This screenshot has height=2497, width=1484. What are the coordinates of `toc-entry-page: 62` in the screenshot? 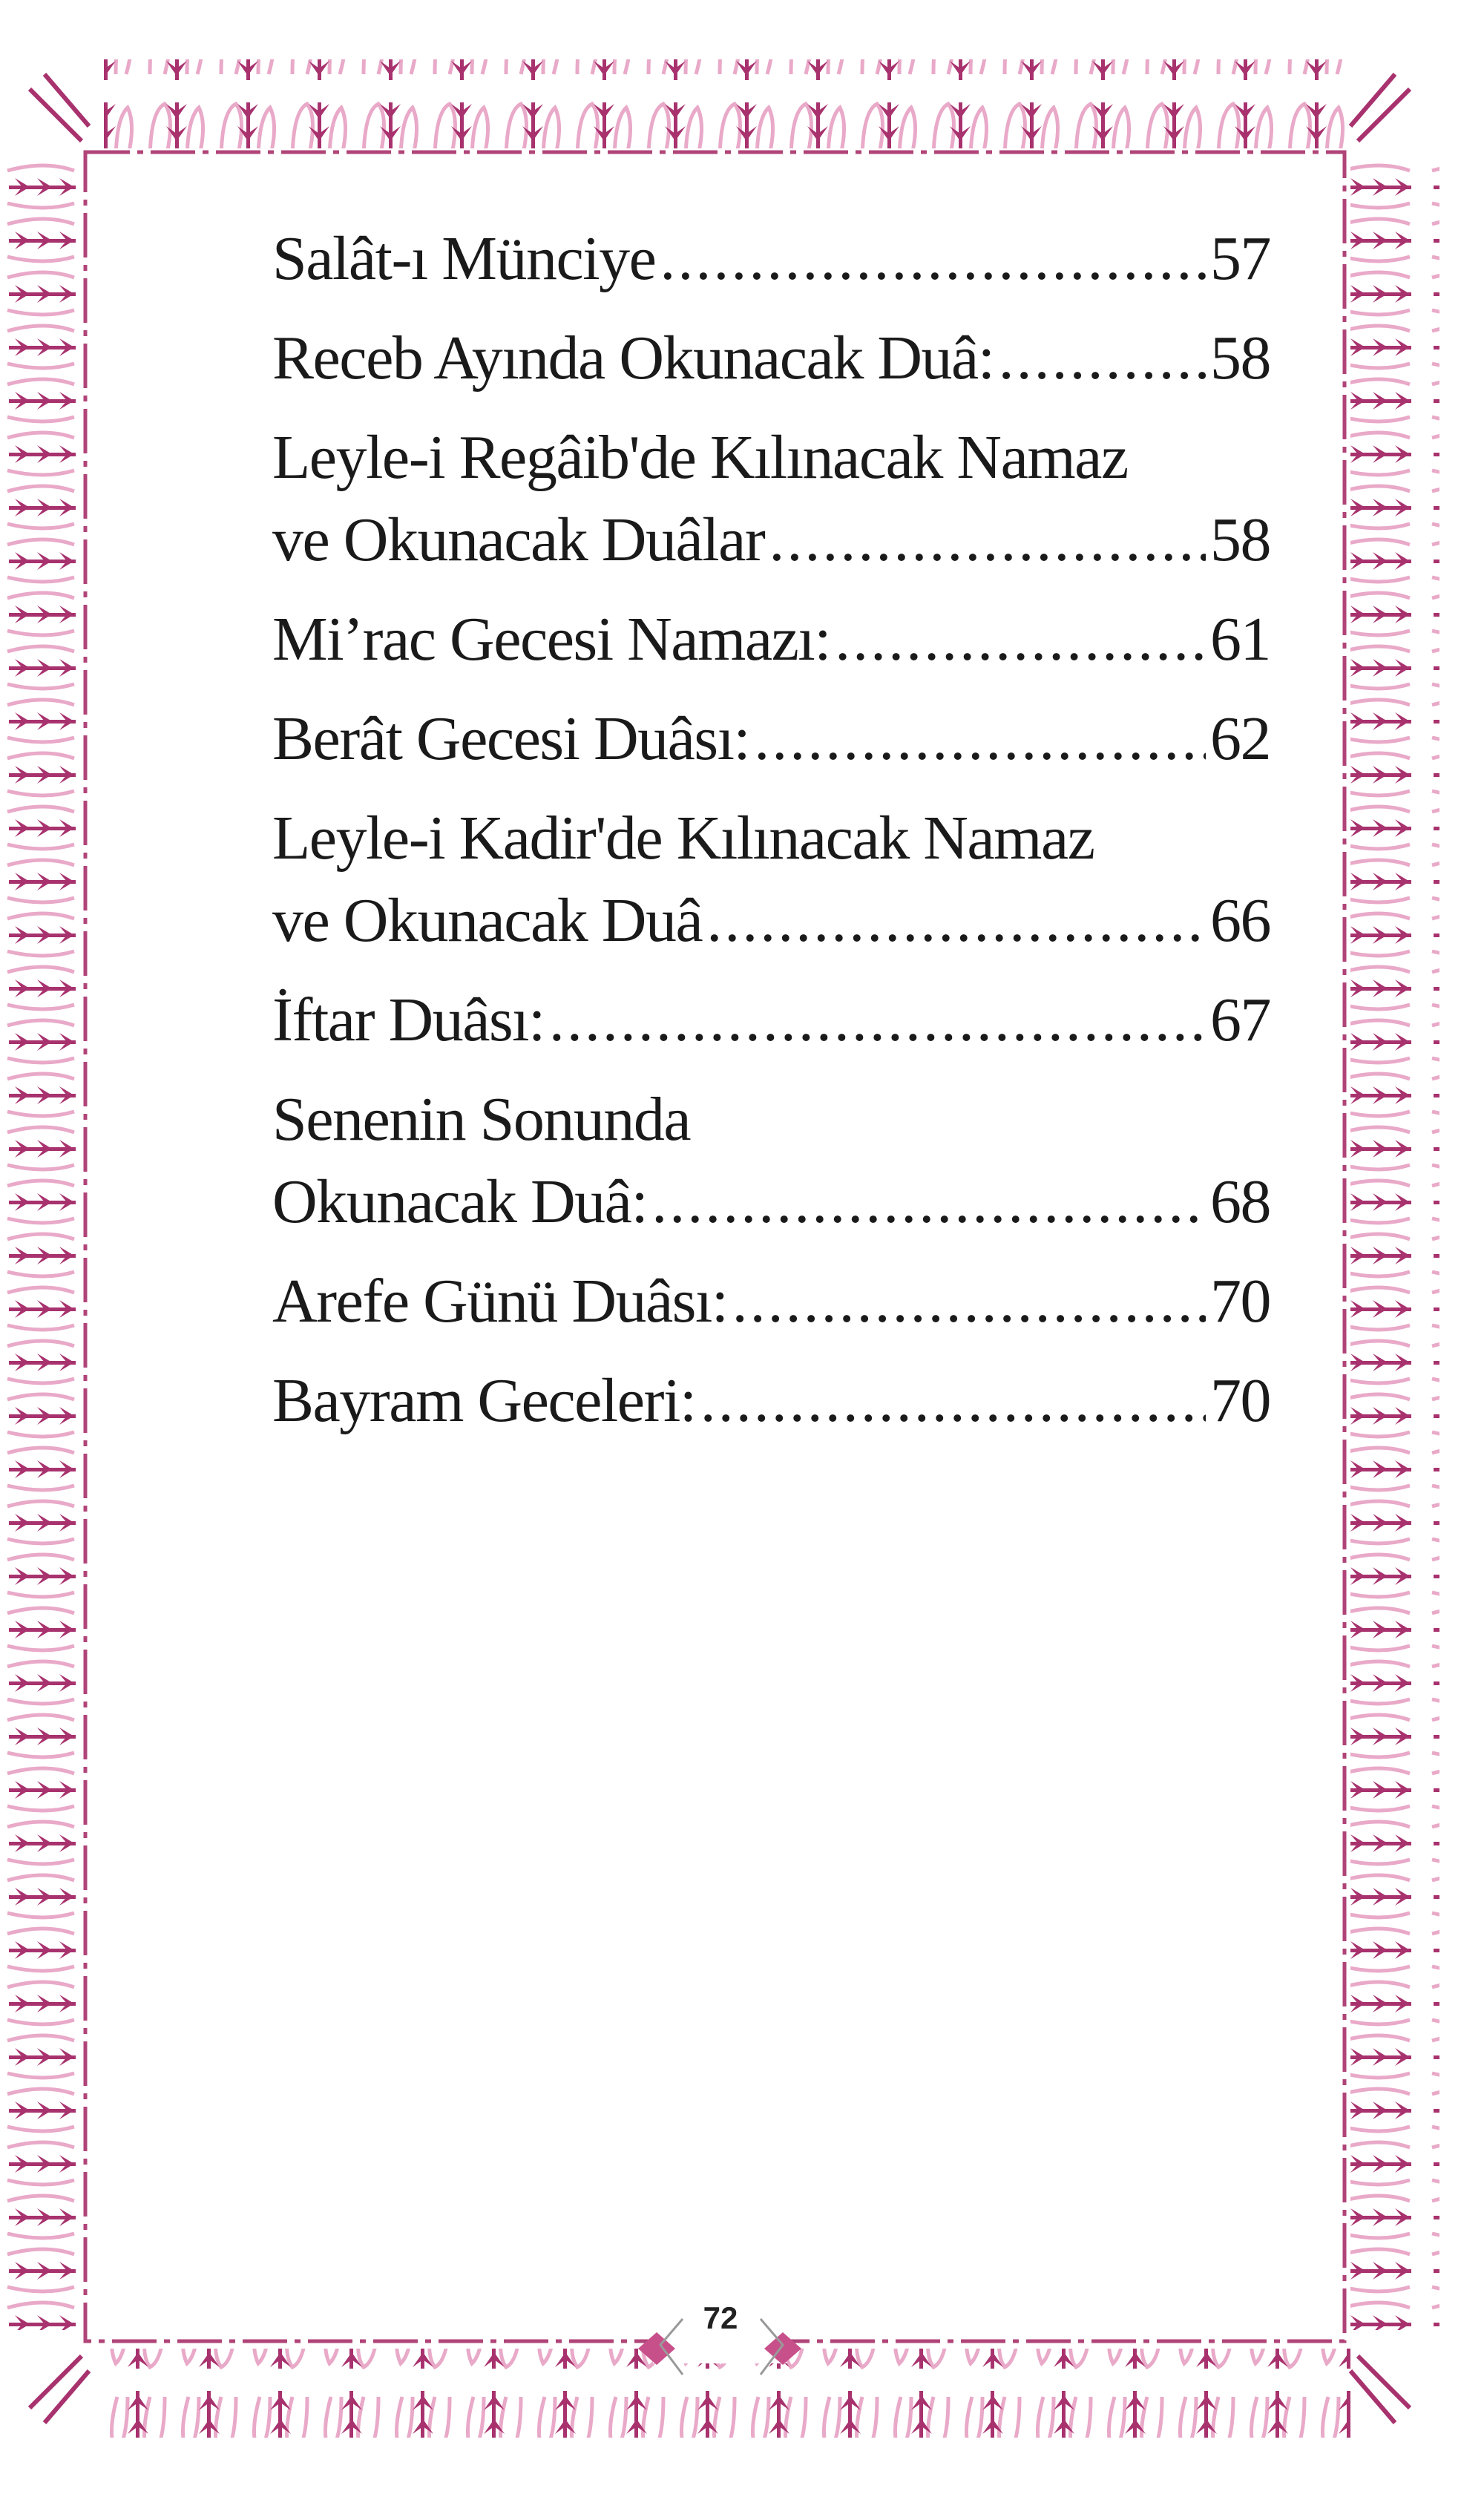 It's located at (1241, 738).